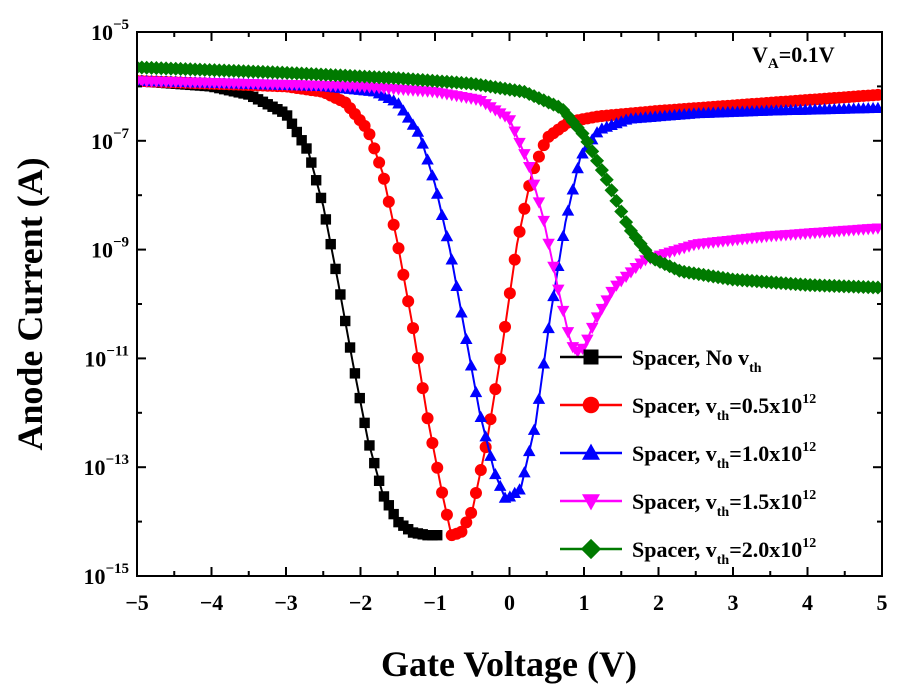  What do you see at coordinates (807, 602) in the screenshot?
I see `x-tick-label: 4` at bounding box center [807, 602].